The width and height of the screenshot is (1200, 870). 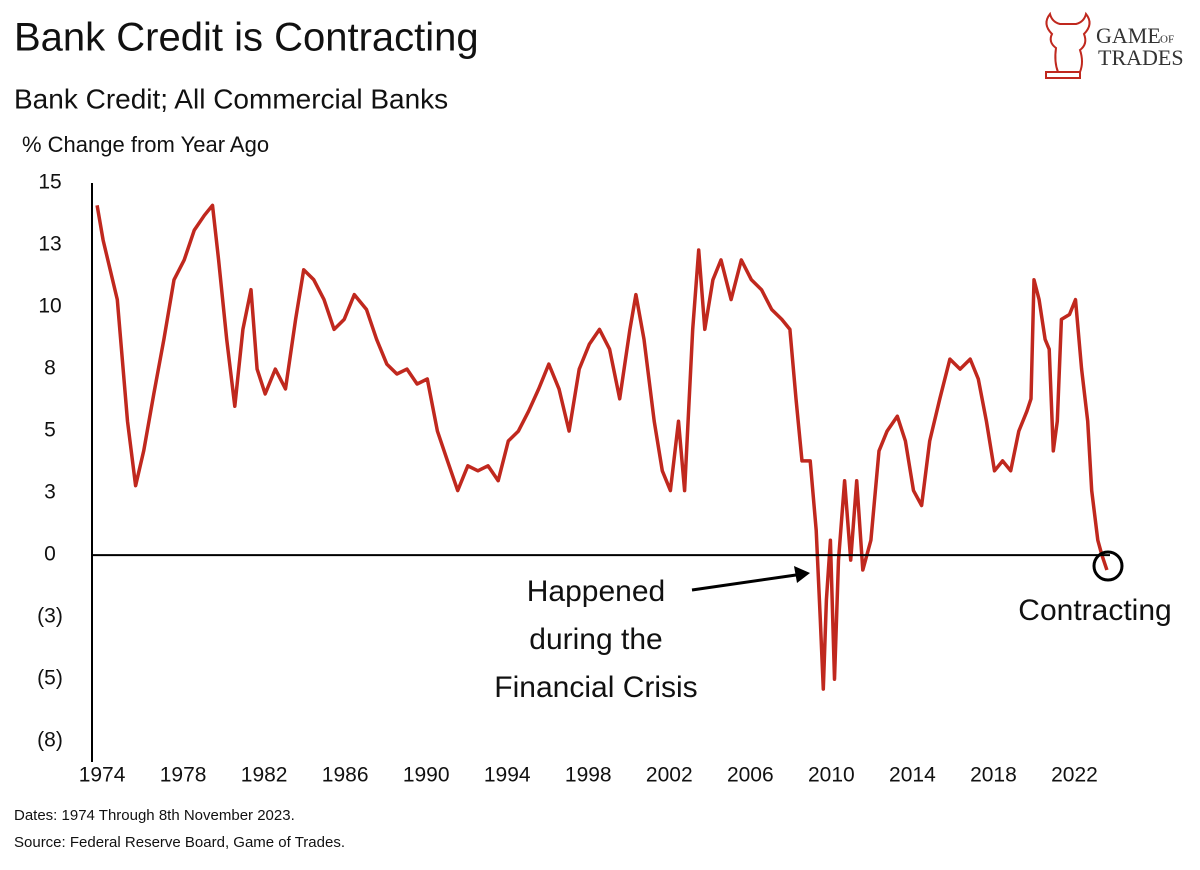 What do you see at coordinates (1108, 566) in the screenshot?
I see `annotation-circle` at bounding box center [1108, 566].